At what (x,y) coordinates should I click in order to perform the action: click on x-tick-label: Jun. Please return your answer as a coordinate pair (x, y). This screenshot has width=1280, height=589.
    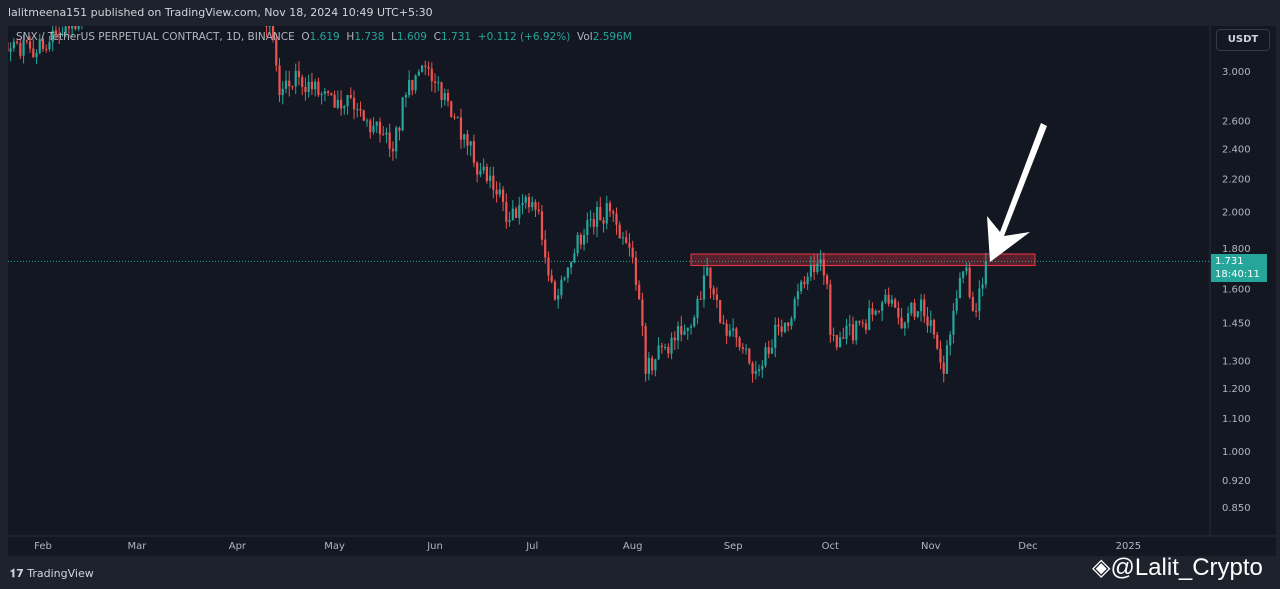
    Looking at the image, I should click on (434, 546).